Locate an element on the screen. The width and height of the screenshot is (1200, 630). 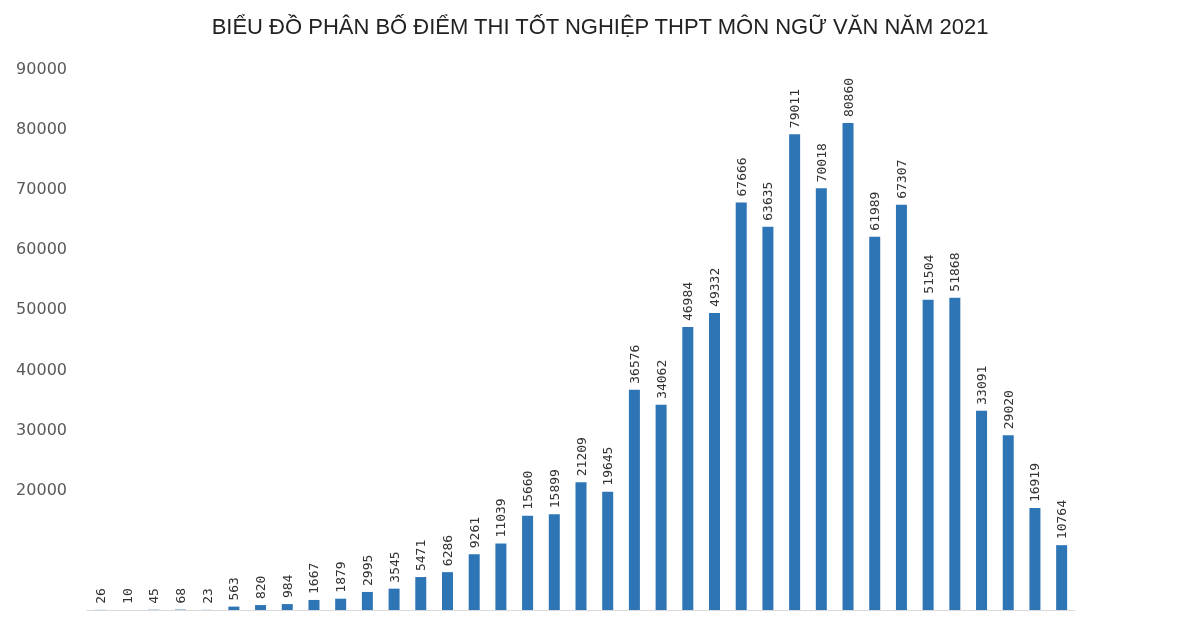
data-label: 26 is located at coordinates (100, 596).